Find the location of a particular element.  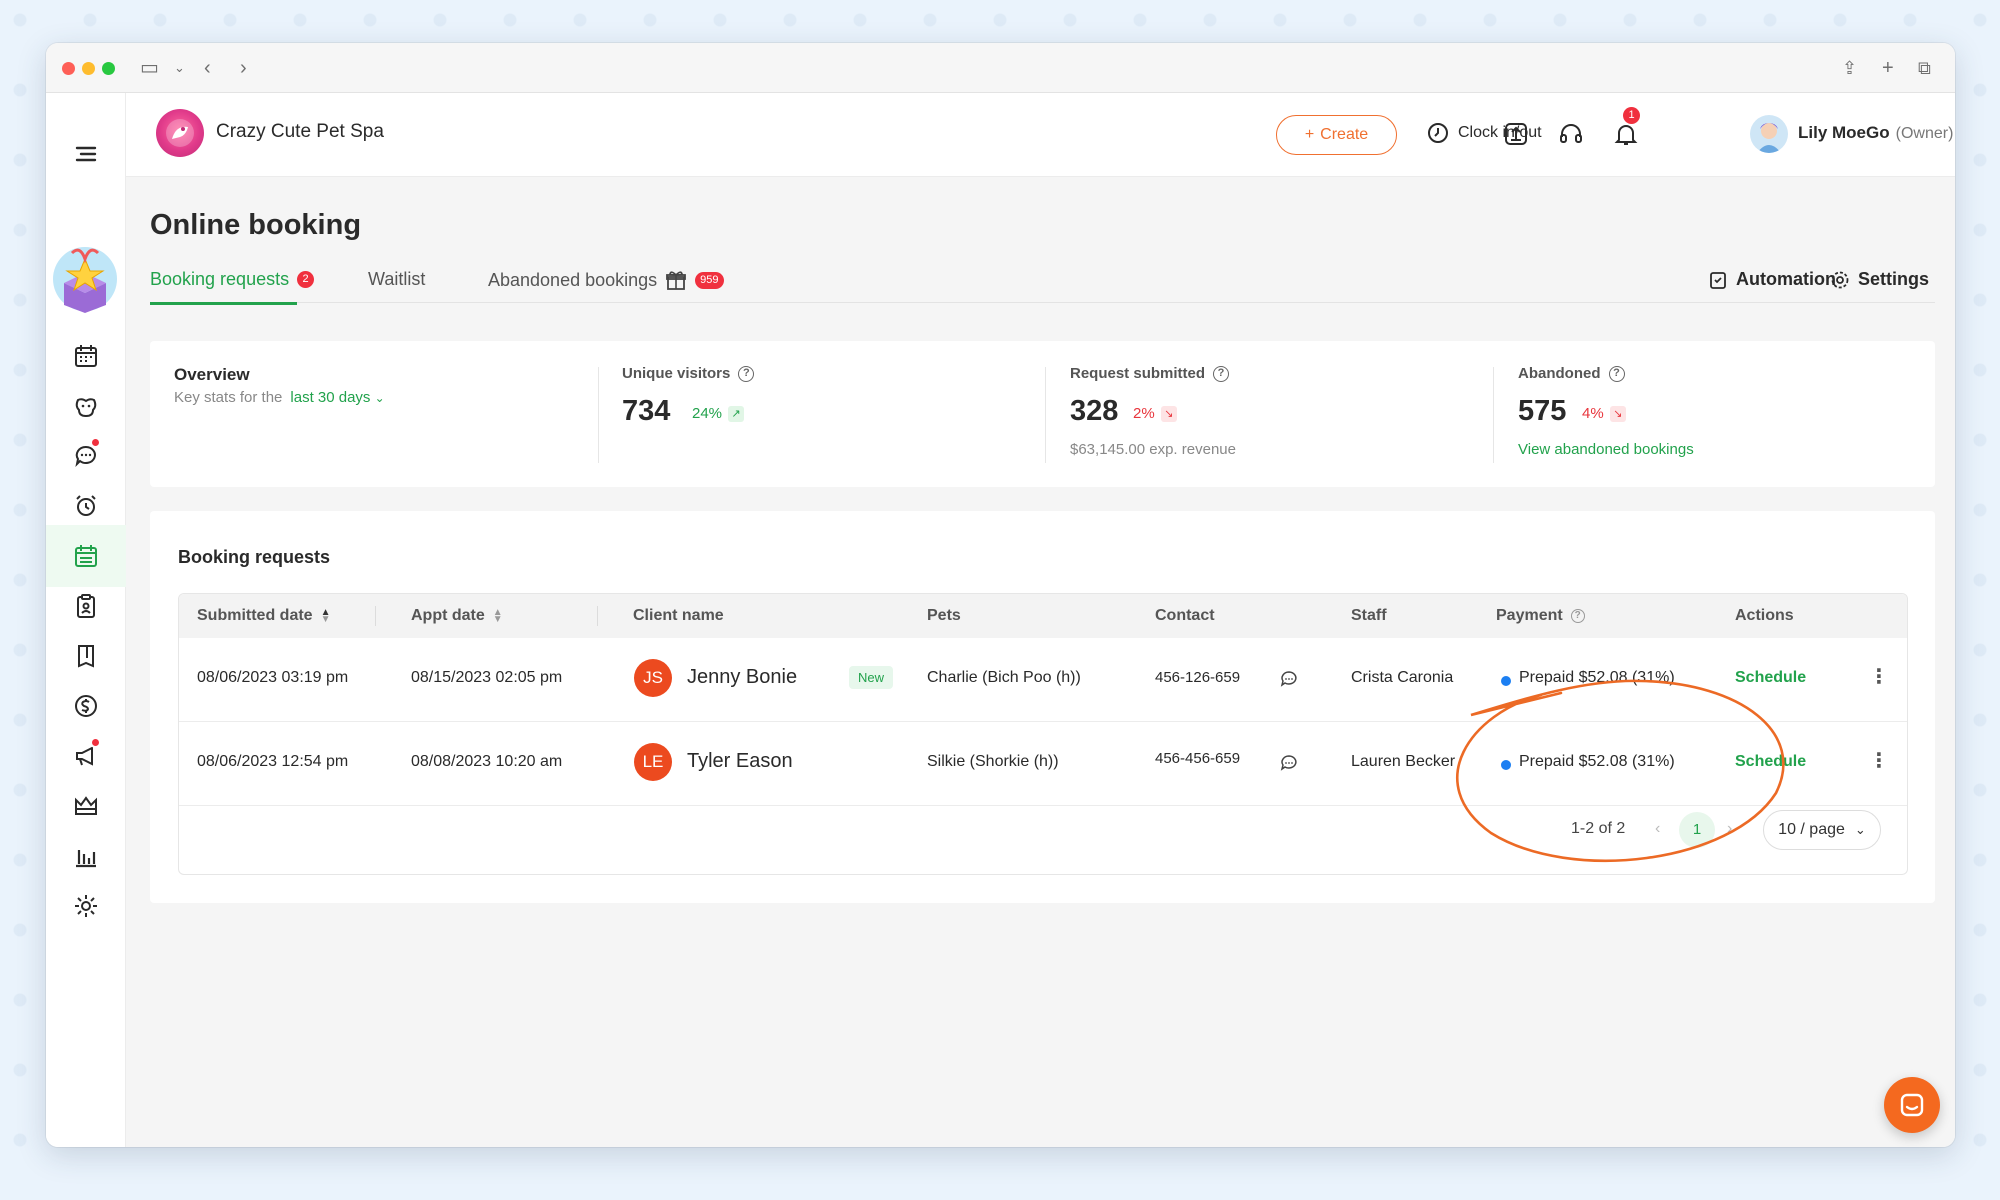

sidebar-toggle-icon: ▭ is located at coordinates (149, 68).